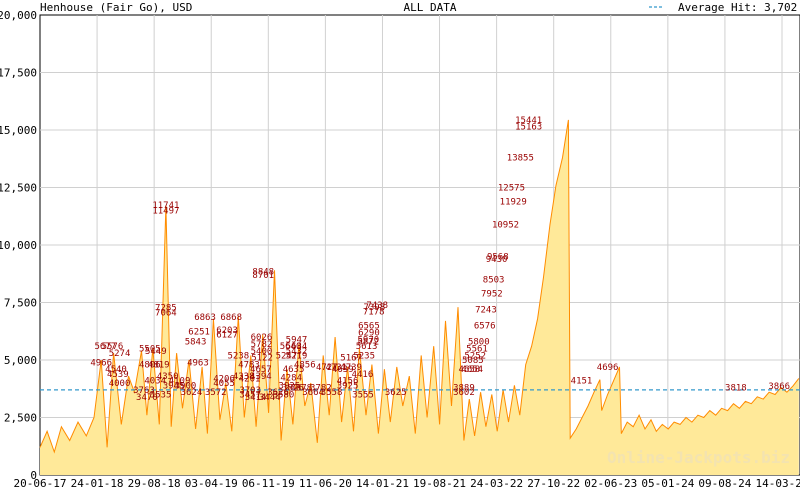 The height and width of the screenshot is (494, 800). I want to click on data-label: 4819, so click(159, 366).